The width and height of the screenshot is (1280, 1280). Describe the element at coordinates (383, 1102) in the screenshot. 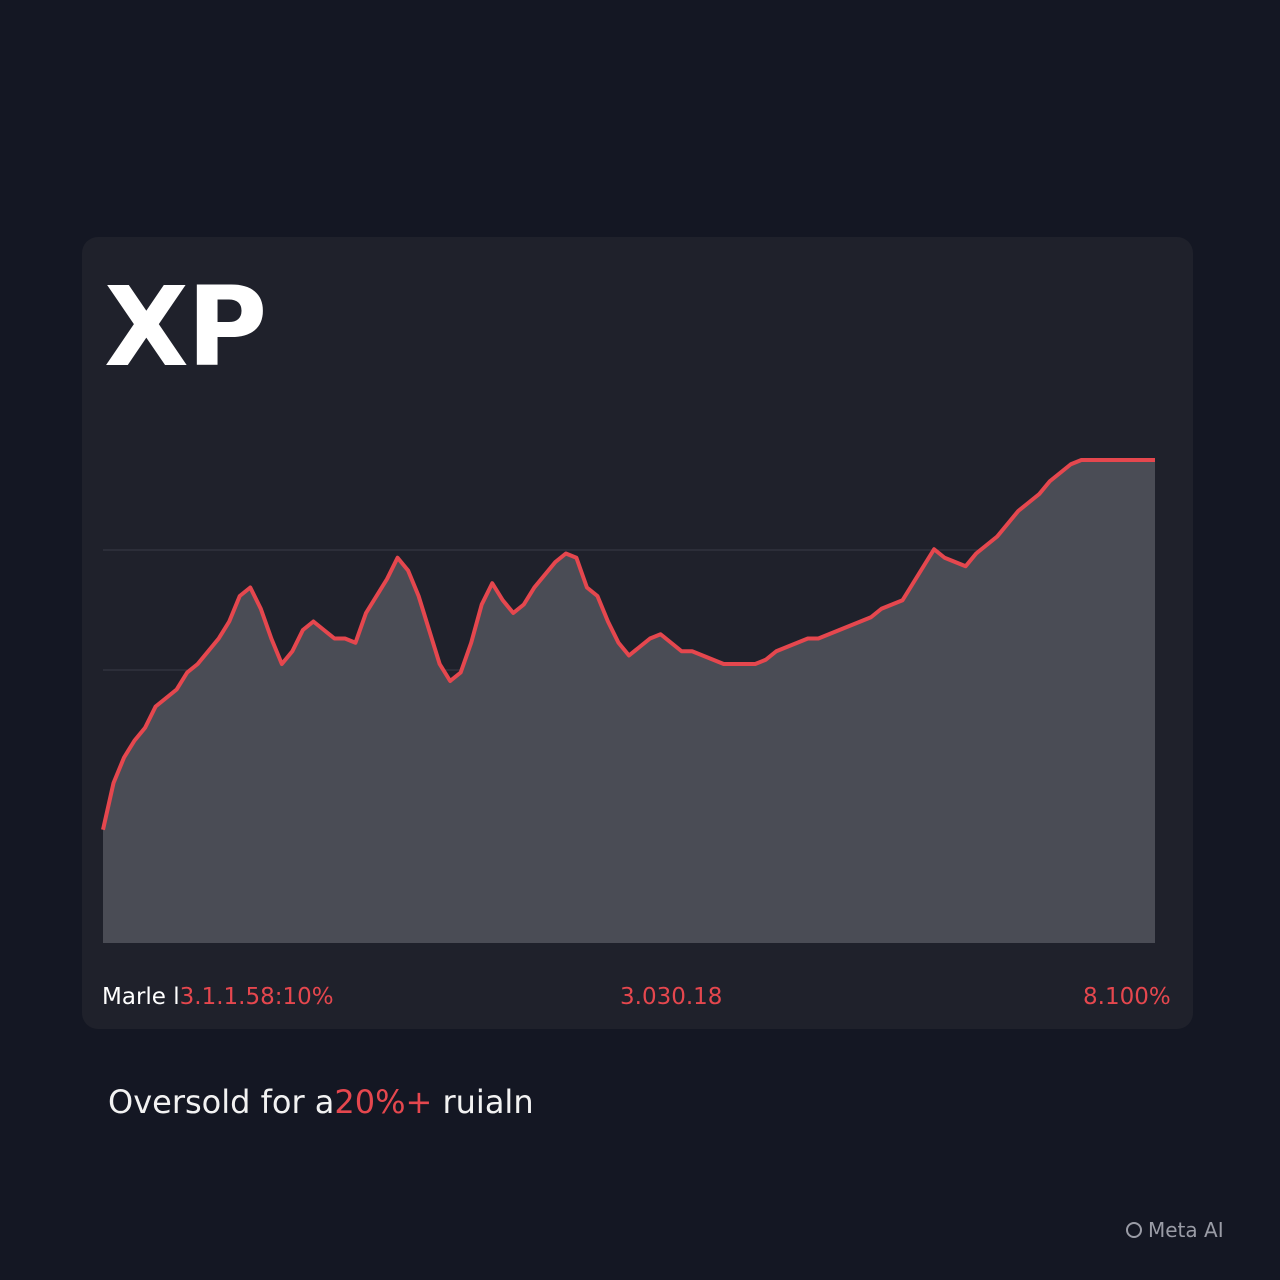

I see `caption-highlight: 20%+` at that location.